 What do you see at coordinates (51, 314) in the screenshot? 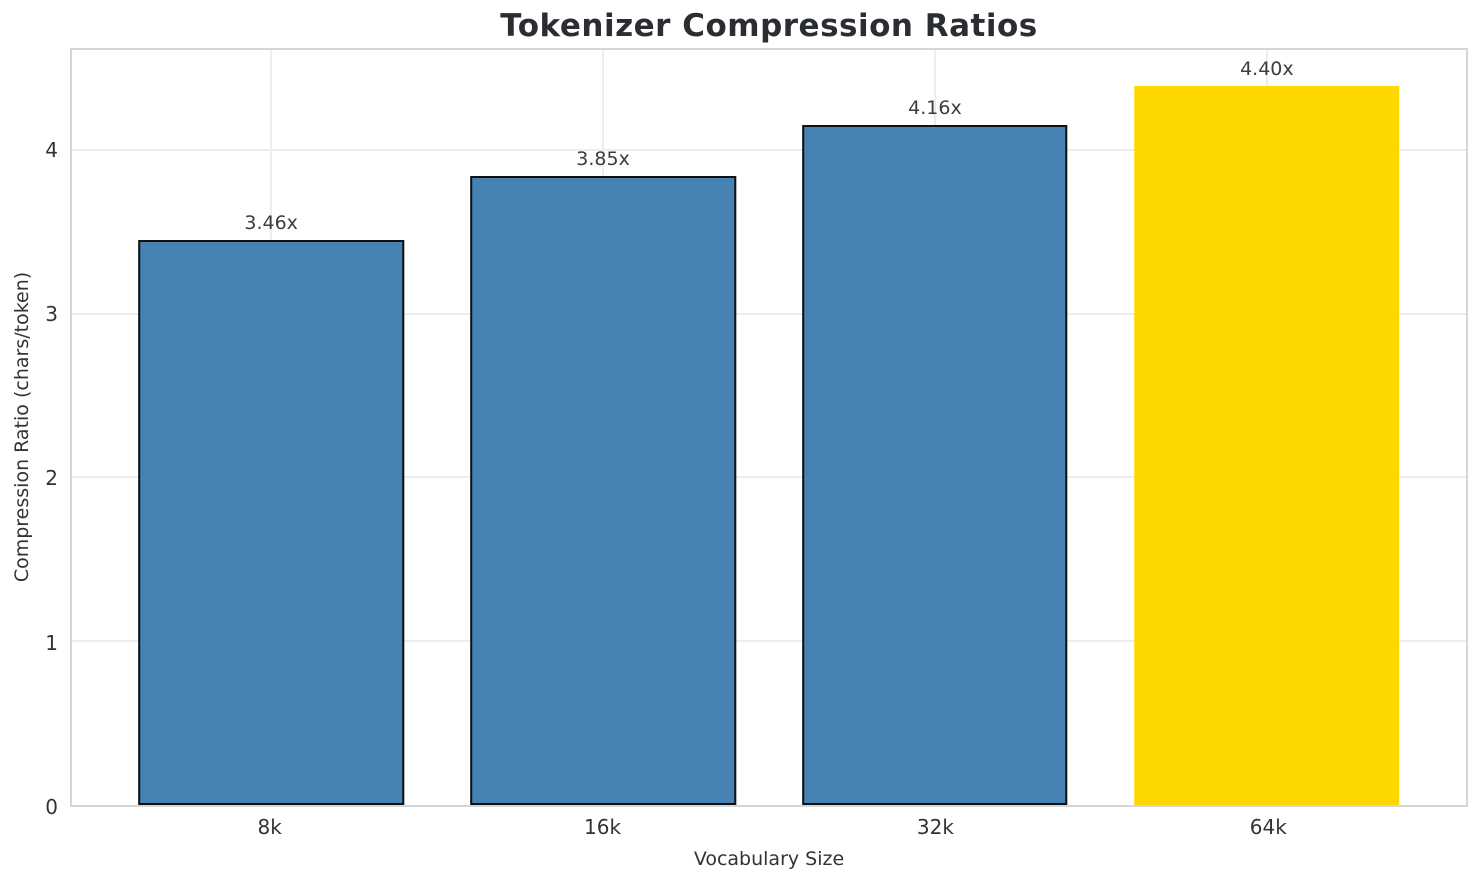
I see `y-tick-label-3: 3` at bounding box center [51, 314].